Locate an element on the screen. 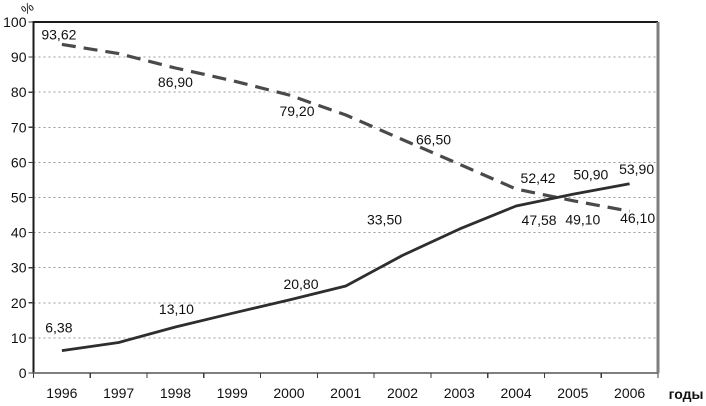  x-tick-label: 2004 is located at coordinates (515, 393).